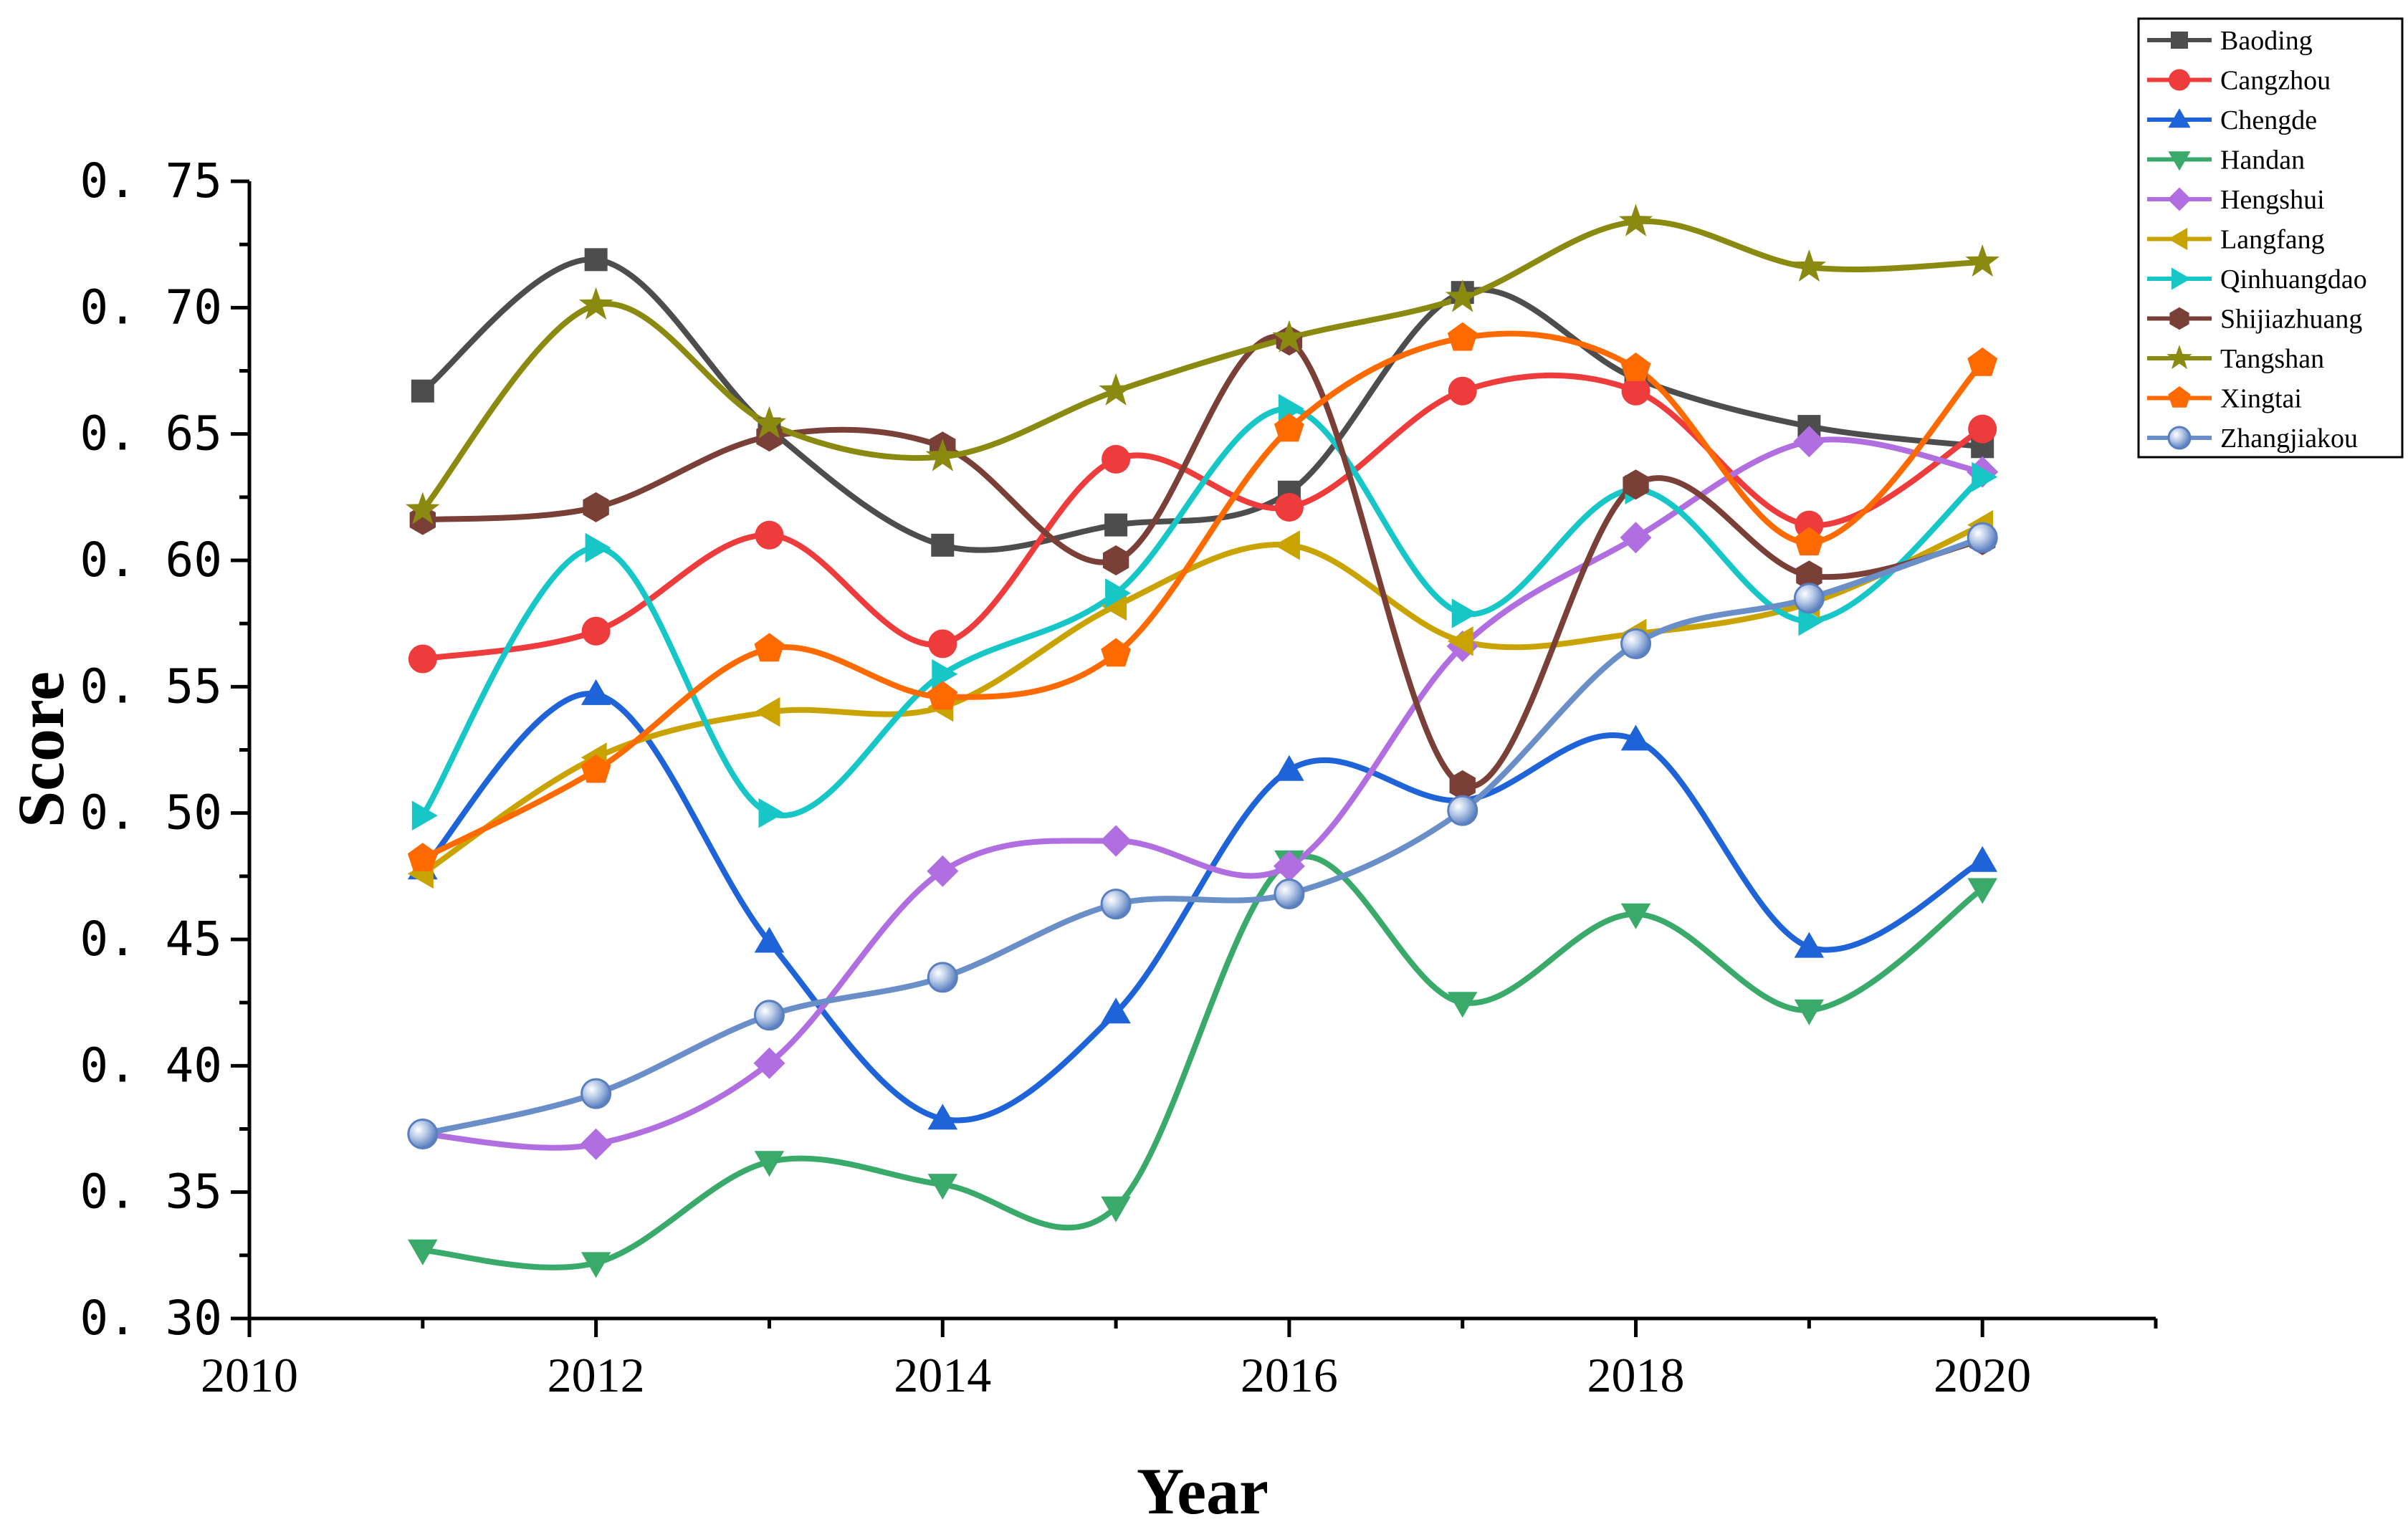 Image resolution: width=2408 pixels, height=1527 pixels. What do you see at coordinates (2261, 399) in the screenshot?
I see `legend-label-xingtai: Xingtai` at bounding box center [2261, 399].